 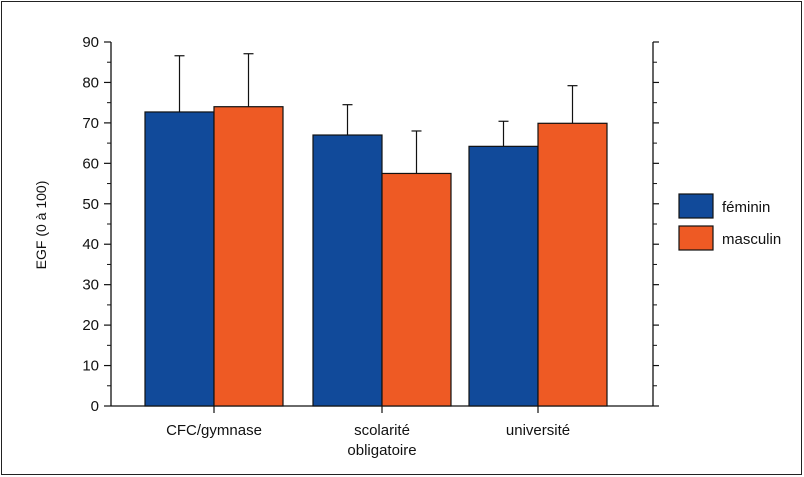 I want to click on x-category-label: obligatoire, so click(x=381, y=450).